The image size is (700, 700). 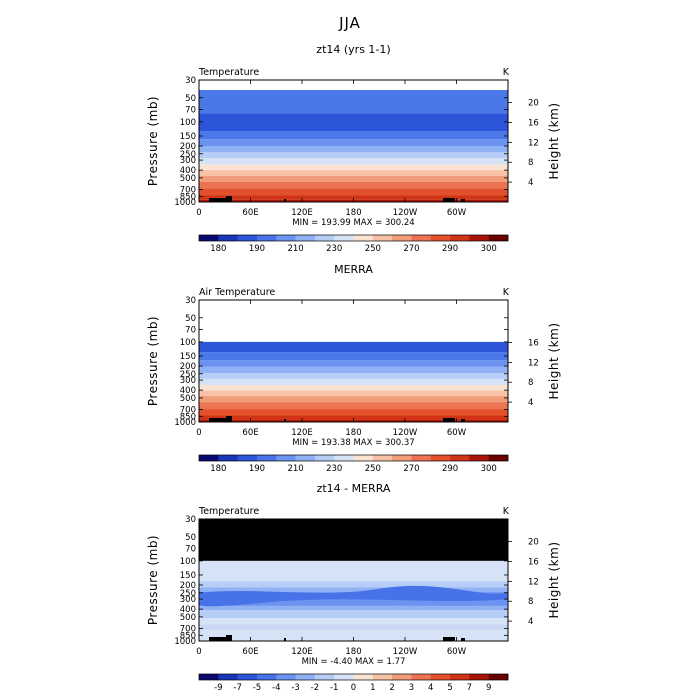 What do you see at coordinates (469, 688) in the screenshot?
I see `colorbar-label: 7` at bounding box center [469, 688].